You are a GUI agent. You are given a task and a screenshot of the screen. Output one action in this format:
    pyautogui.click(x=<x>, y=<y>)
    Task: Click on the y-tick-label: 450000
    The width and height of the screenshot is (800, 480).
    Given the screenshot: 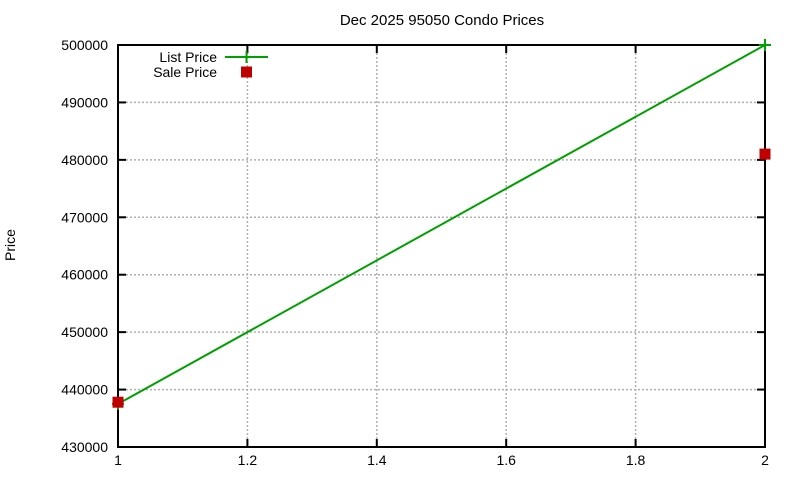 What is the action you would take?
    pyautogui.click(x=84, y=332)
    